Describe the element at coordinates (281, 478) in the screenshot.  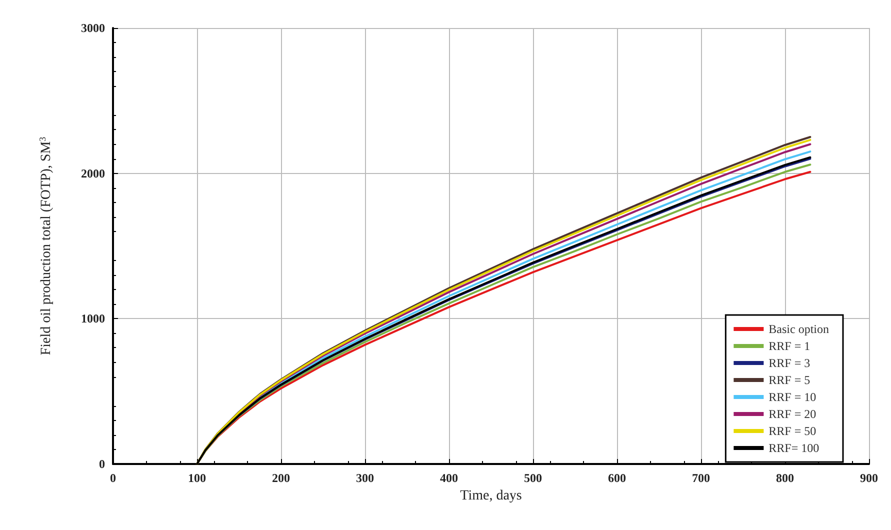
I see `x-tick-label: 200` at that location.